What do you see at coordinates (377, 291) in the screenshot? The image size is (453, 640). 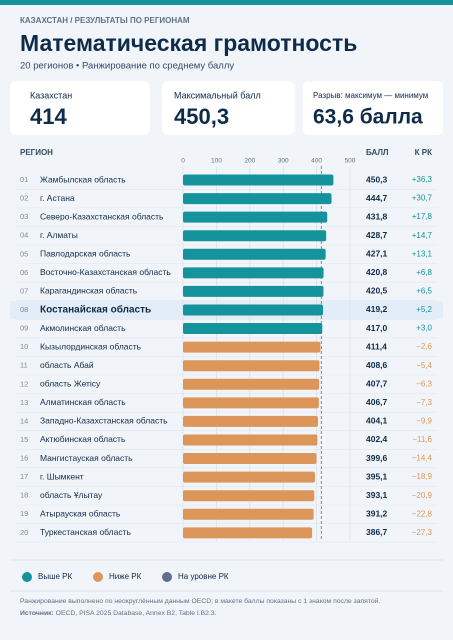 I see `value-label: 420,5` at bounding box center [377, 291].